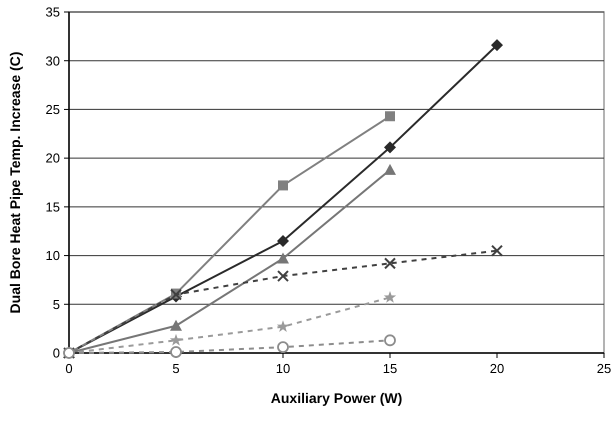 The width and height of the screenshot is (612, 425). I want to click on y-tick-label: 5, so click(56, 304).